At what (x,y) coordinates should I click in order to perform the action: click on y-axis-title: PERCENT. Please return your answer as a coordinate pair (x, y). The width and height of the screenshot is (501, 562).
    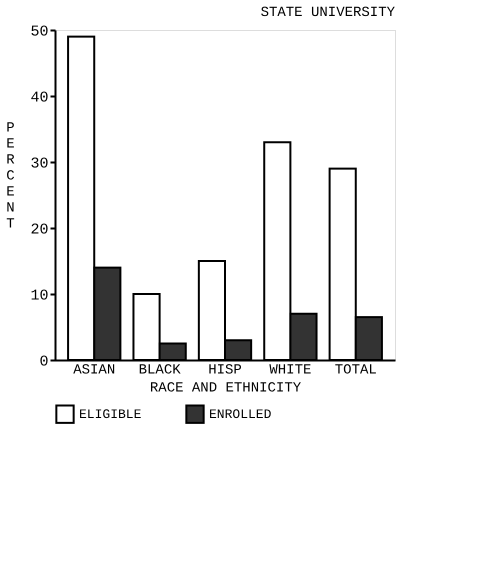
    Looking at the image, I should click on (11, 176).